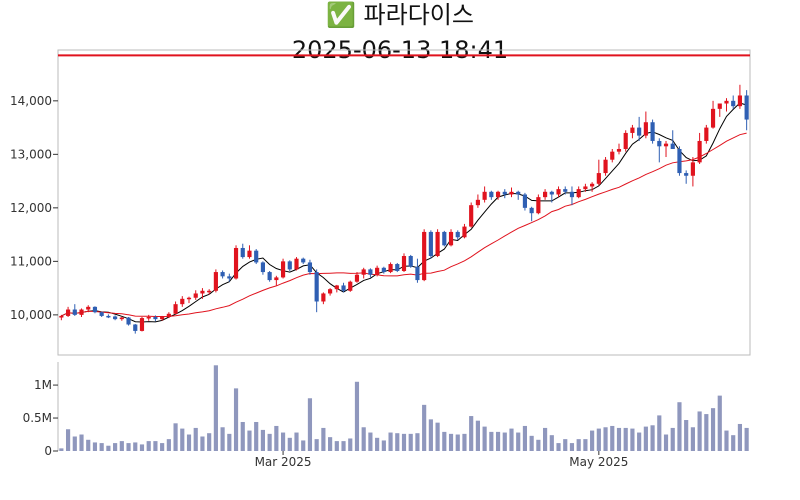 The height and width of the screenshot is (500, 800). What do you see at coordinates (37, 418) in the screenshot?
I see `volume-tick-label: 0.5M` at bounding box center [37, 418].